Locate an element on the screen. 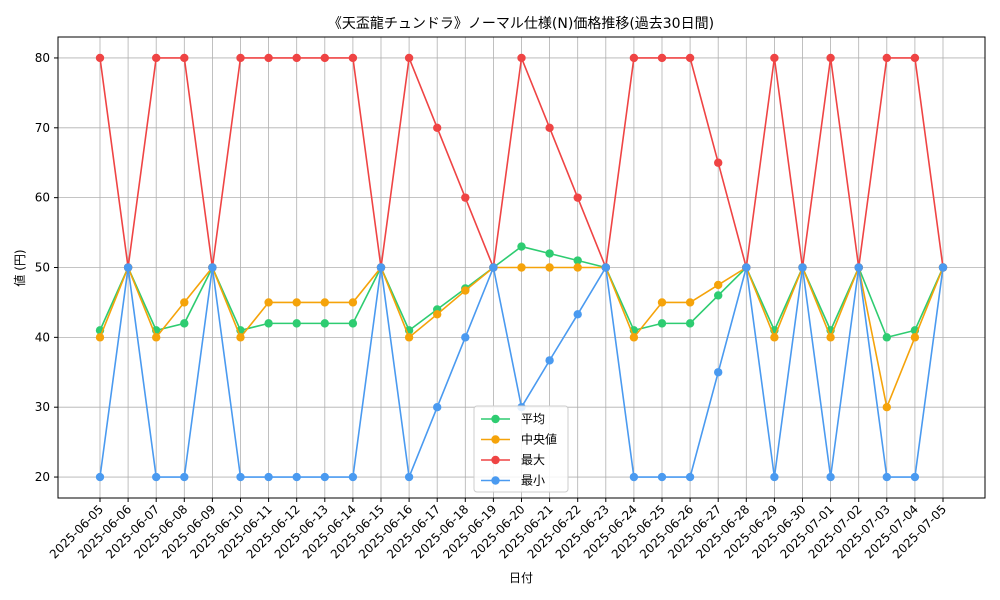  y-tick-label: 80 is located at coordinates (42, 58).